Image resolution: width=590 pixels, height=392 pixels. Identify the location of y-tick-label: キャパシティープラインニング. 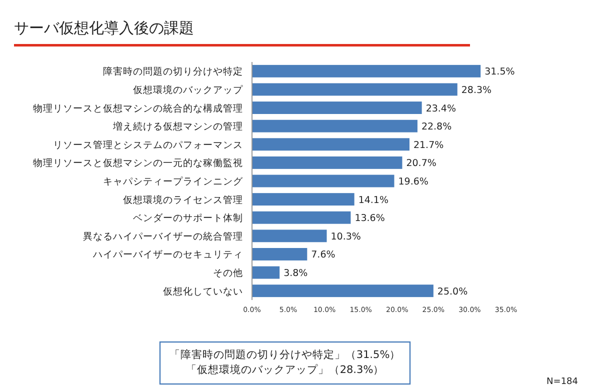
(173, 182).